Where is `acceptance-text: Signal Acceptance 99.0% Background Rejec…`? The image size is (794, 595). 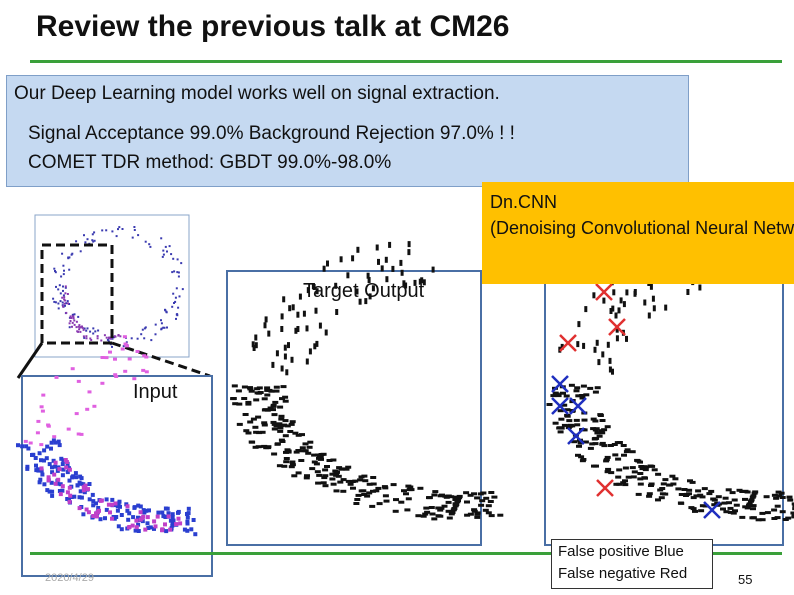 acceptance-text: Signal Acceptance 99.0% Background Rejec… is located at coordinates (271, 133).